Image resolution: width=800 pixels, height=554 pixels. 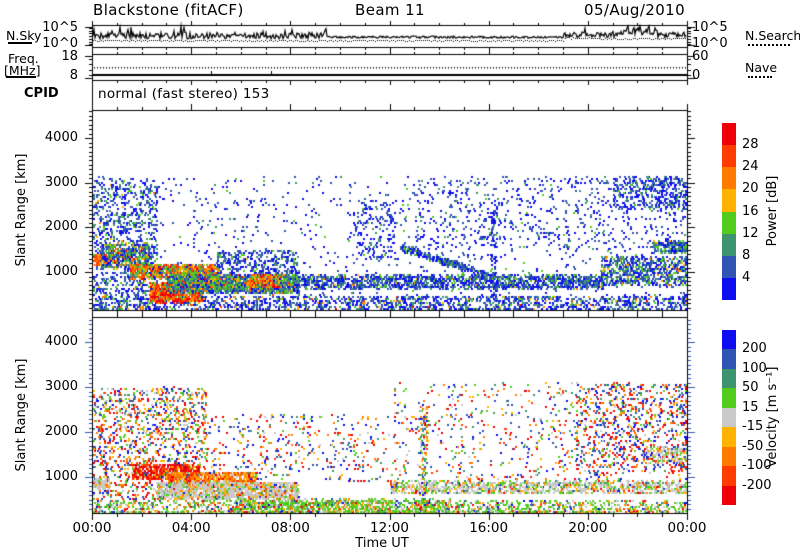 What do you see at coordinates (389, 67) in the screenshot?
I see `frequency-panel-plot-area` at bounding box center [389, 67].